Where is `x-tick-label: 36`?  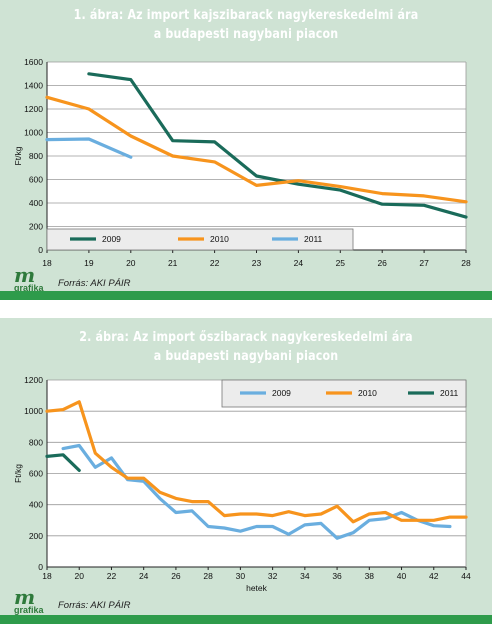
x-tick-label: 36 is located at coordinates (337, 576).